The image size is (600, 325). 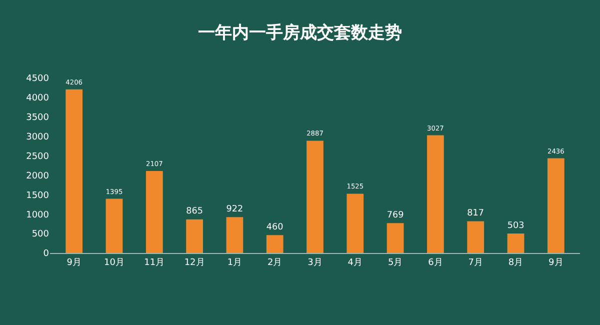 What do you see at coordinates (275, 227) in the screenshot?
I see `data-label: 460` at bounding box center [275, 227].